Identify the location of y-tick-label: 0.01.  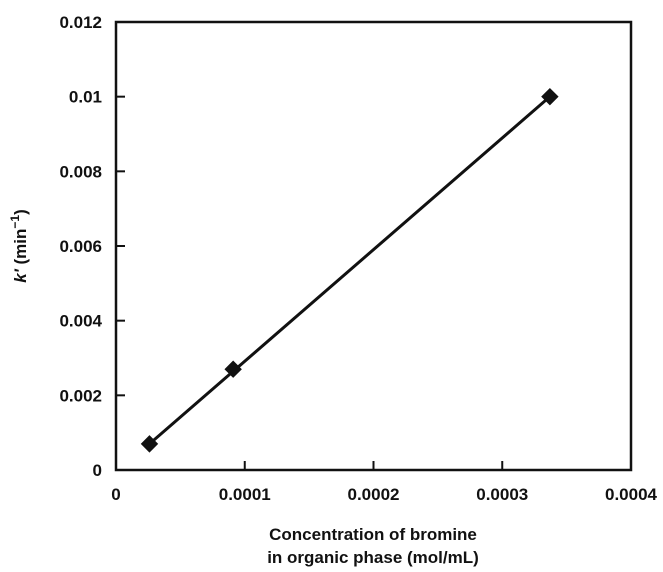
(85, 97).